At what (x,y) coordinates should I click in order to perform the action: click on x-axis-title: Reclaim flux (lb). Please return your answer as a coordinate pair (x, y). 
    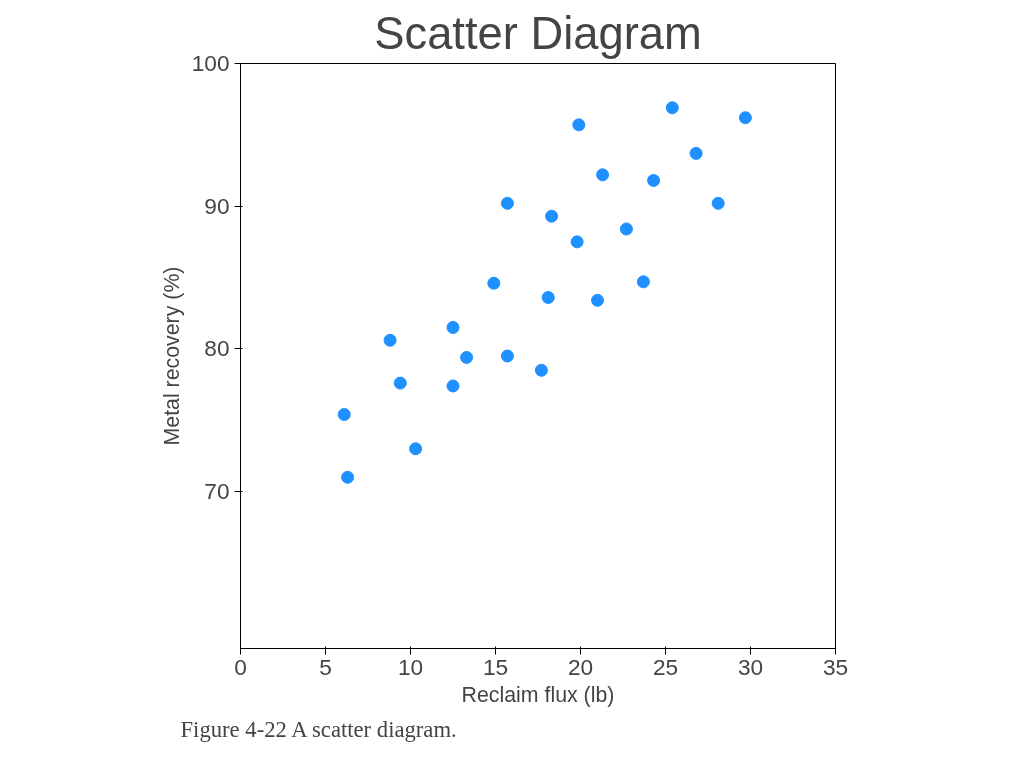
    Looking at the image, I should click on (538, 694).